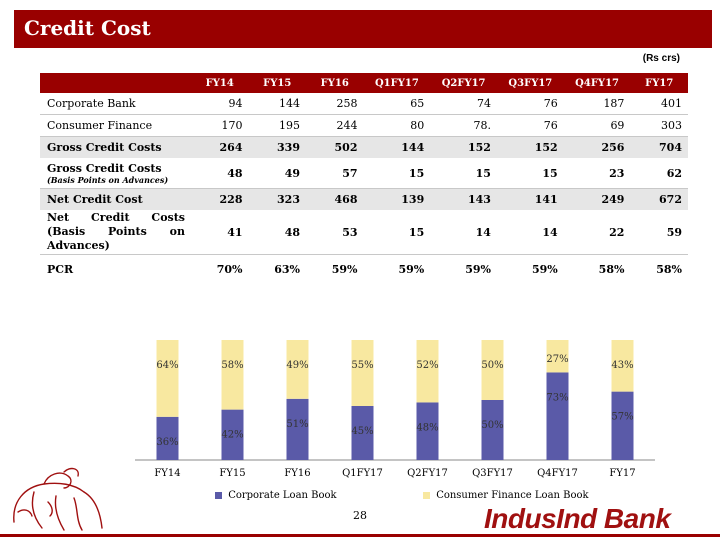  I want to click on row-label-main: Gross Credit Costs, so click(104, 168).